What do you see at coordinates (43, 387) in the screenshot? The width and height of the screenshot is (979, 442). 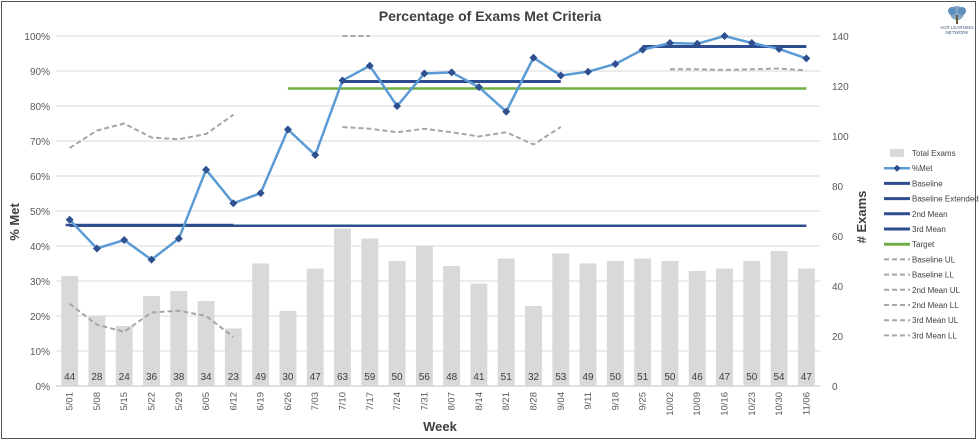 I see `left-tick-label: 0%` at bounding box center [43, 387].